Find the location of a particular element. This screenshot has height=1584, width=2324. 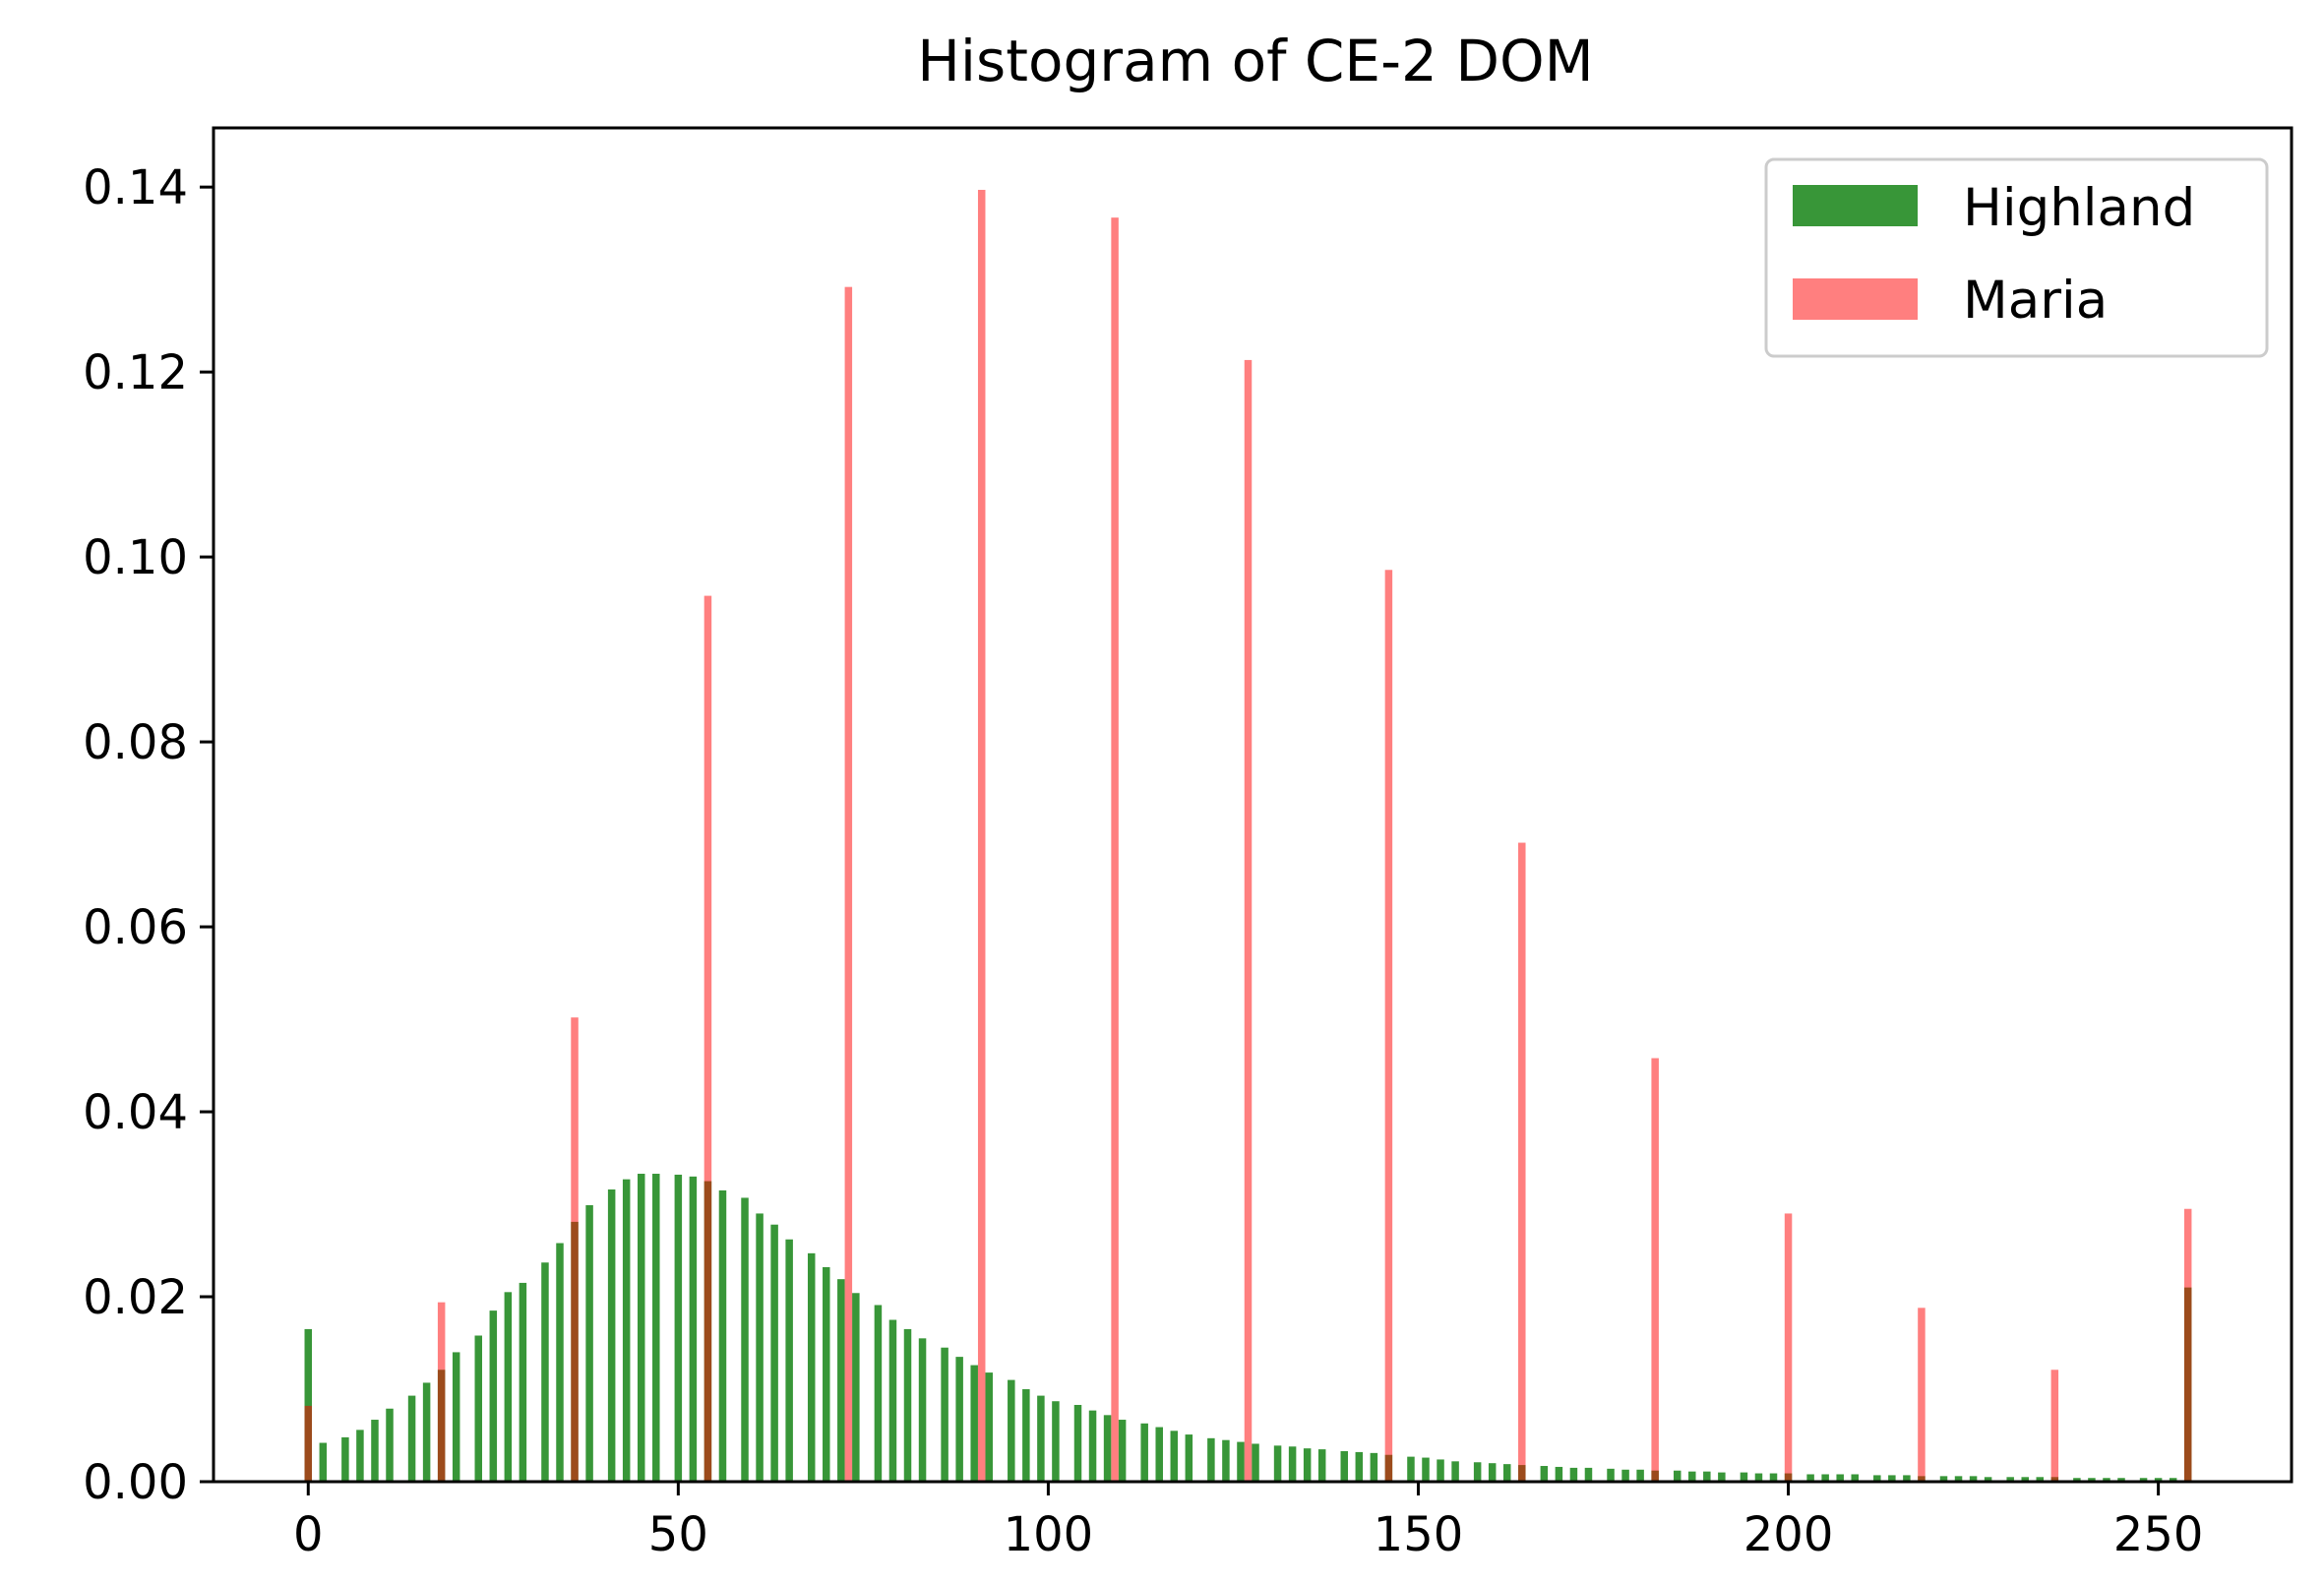

y-tick-label: 0.00 is located at coordinates (135, 1482).